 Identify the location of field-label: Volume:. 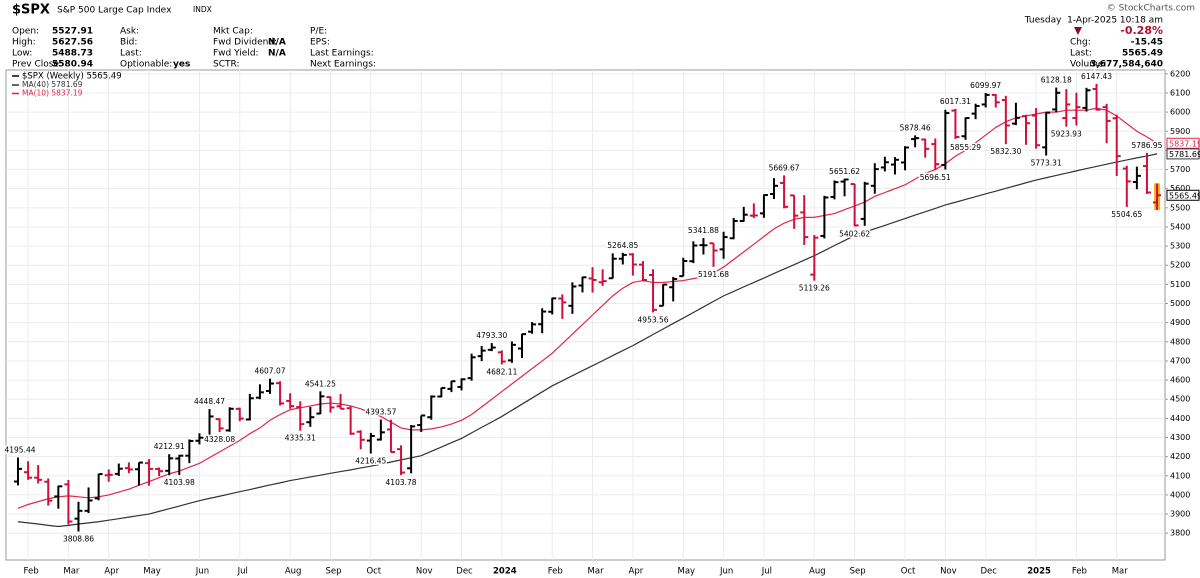
(1088, 65).